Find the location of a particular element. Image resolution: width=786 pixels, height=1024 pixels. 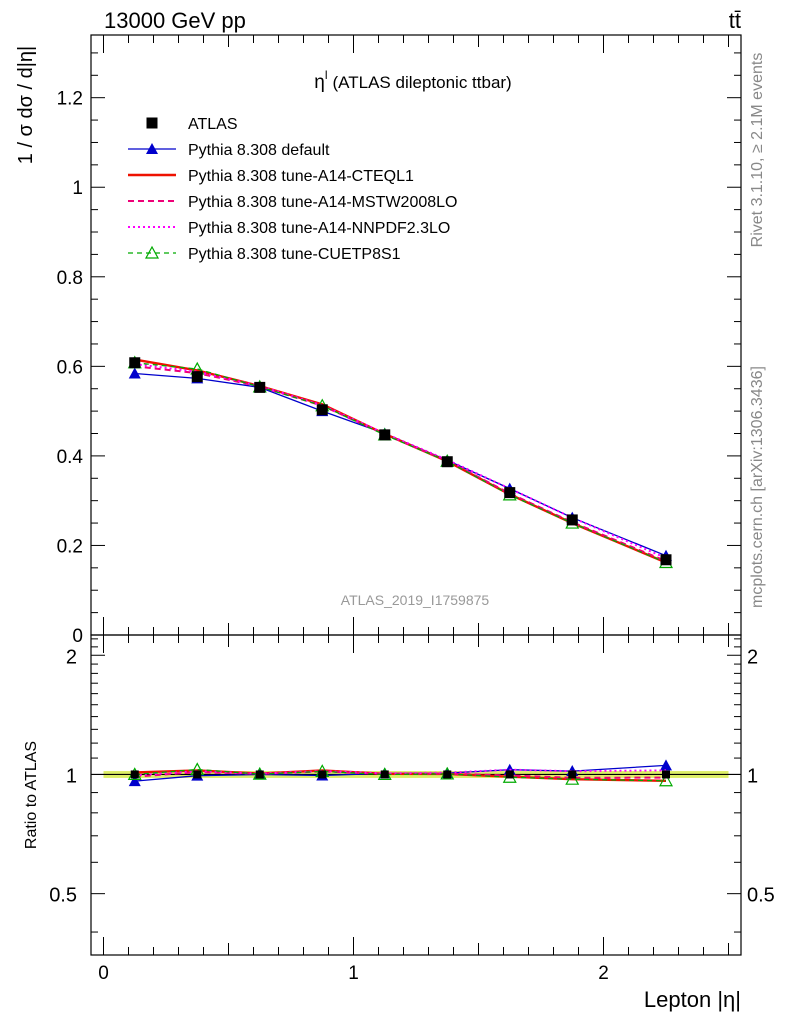

main-y-tick-label: 0.8 is located at coordinates (70, 278).